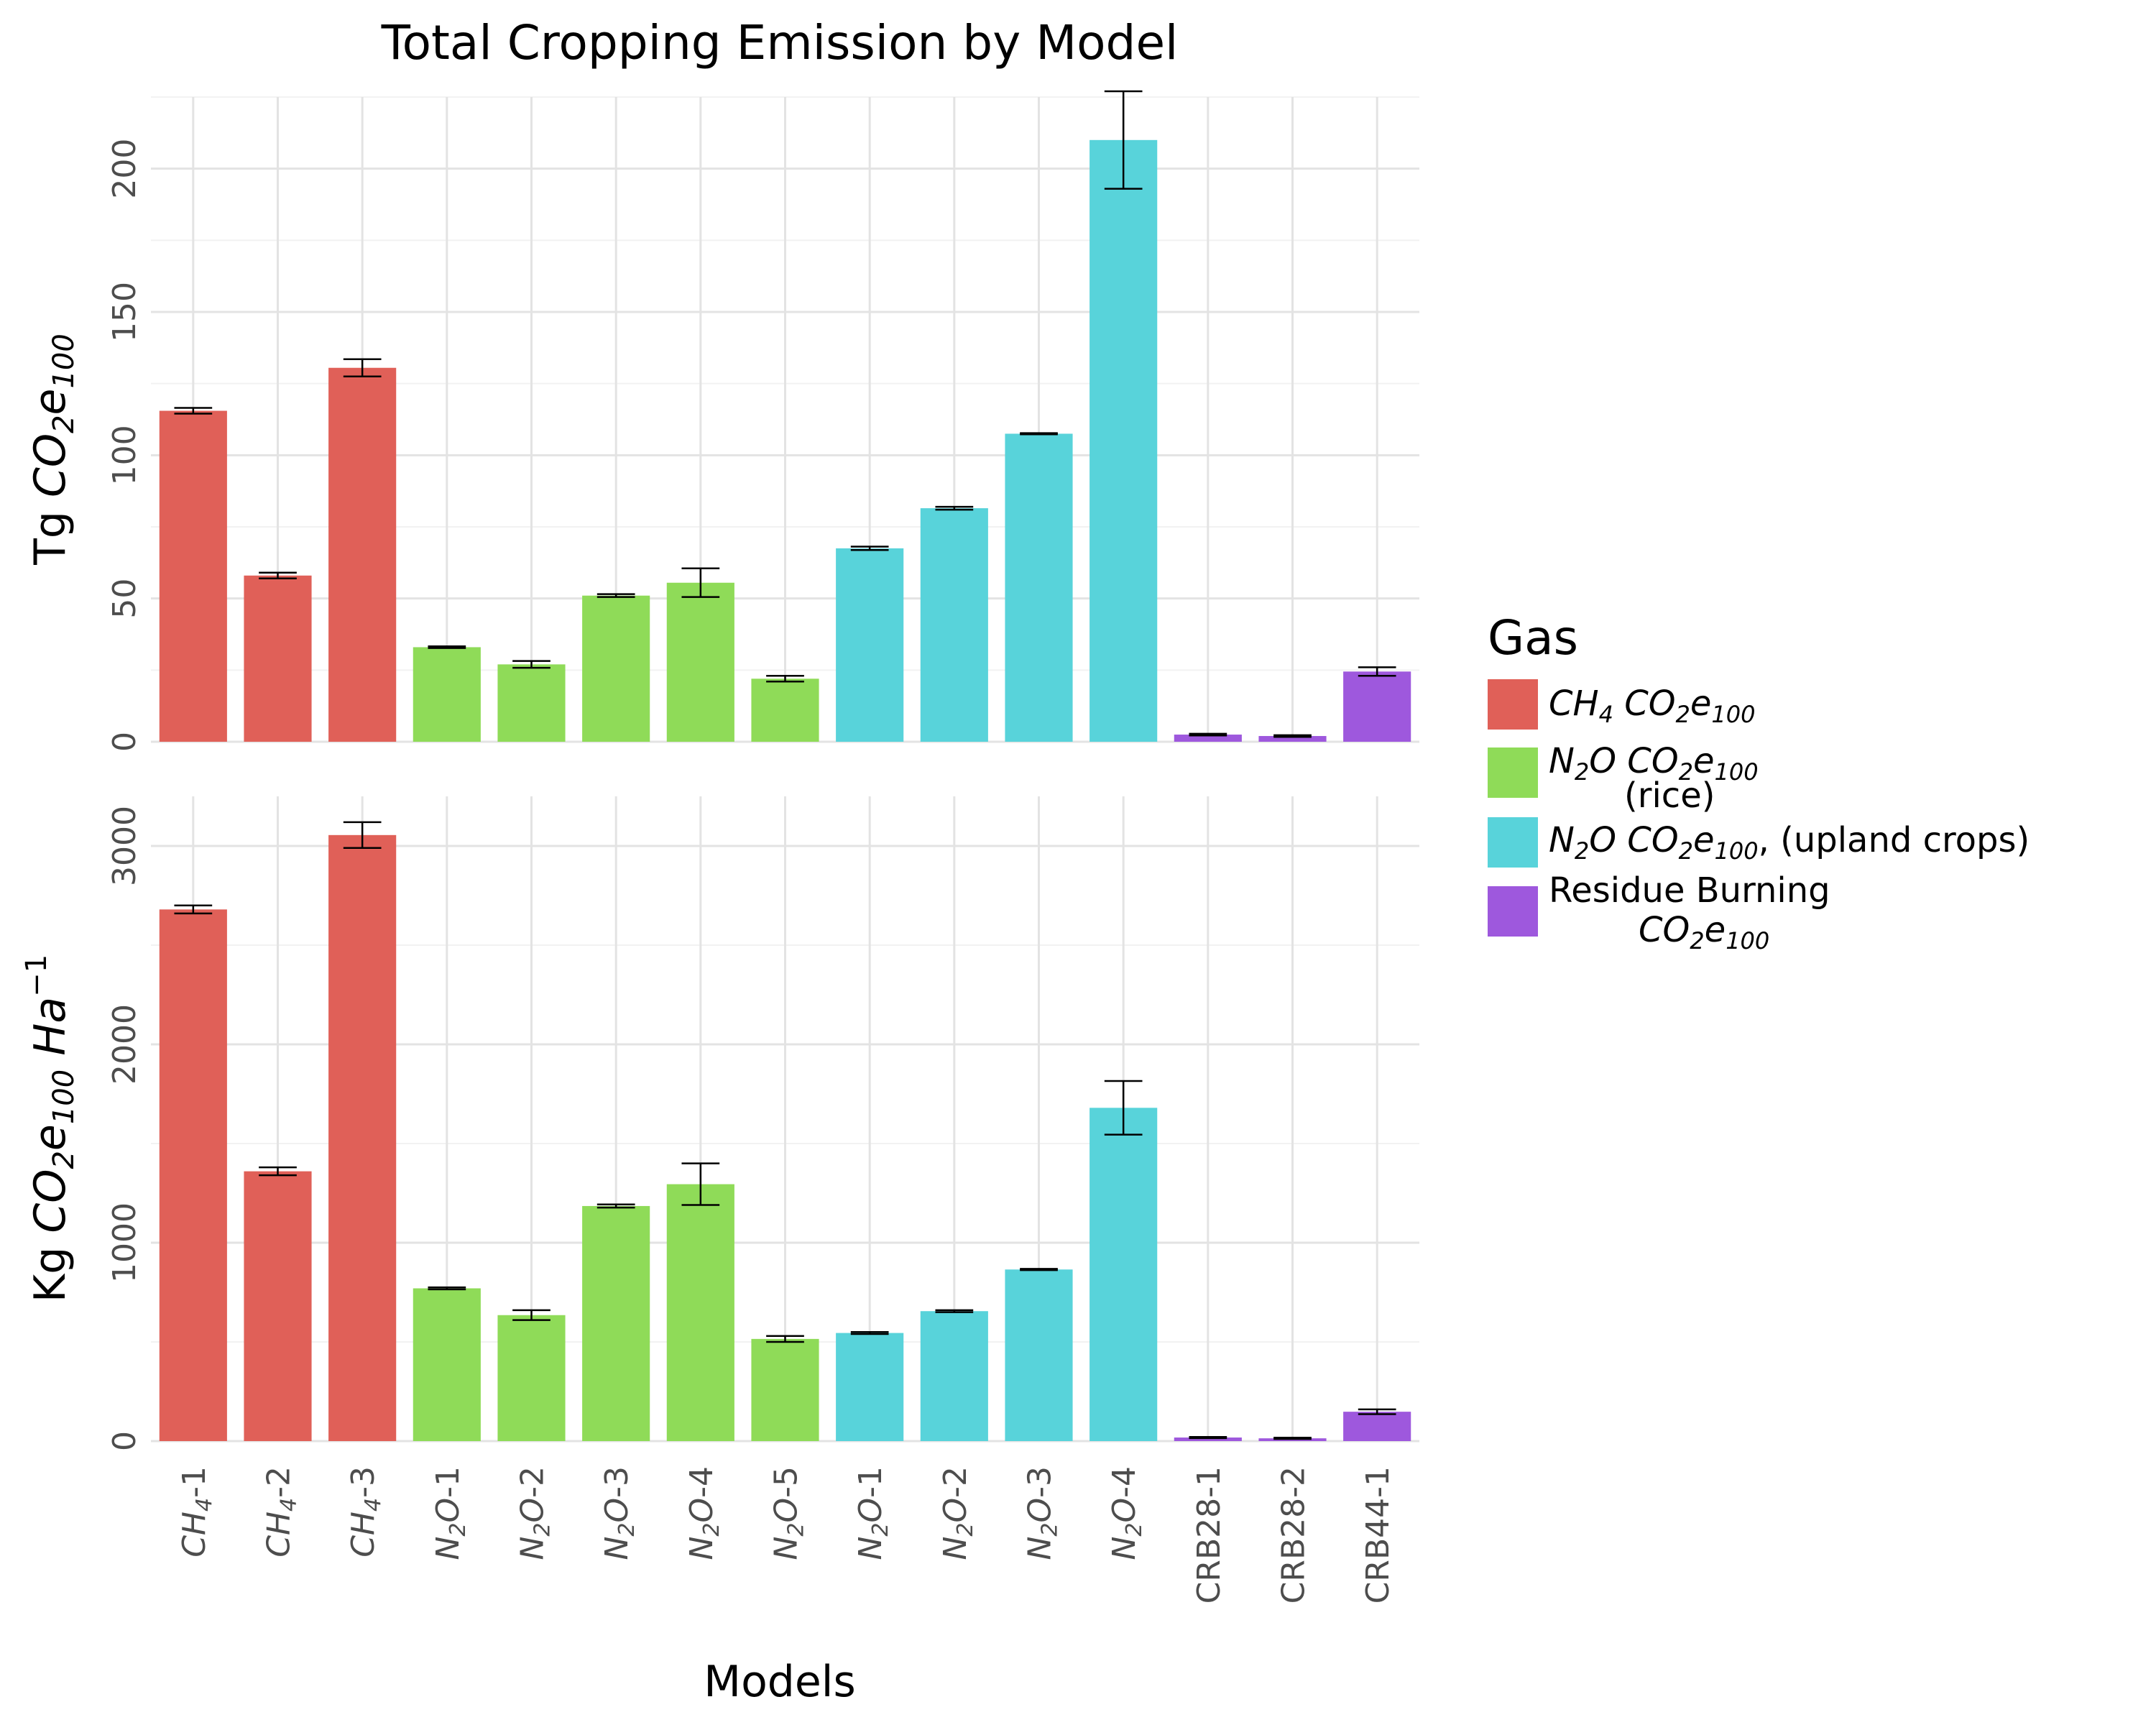  What do you see at coordinates (1513, 773) in the screenshot?
I see `legend-swatch-n2o-rice` at bounding box center [1513, 773].